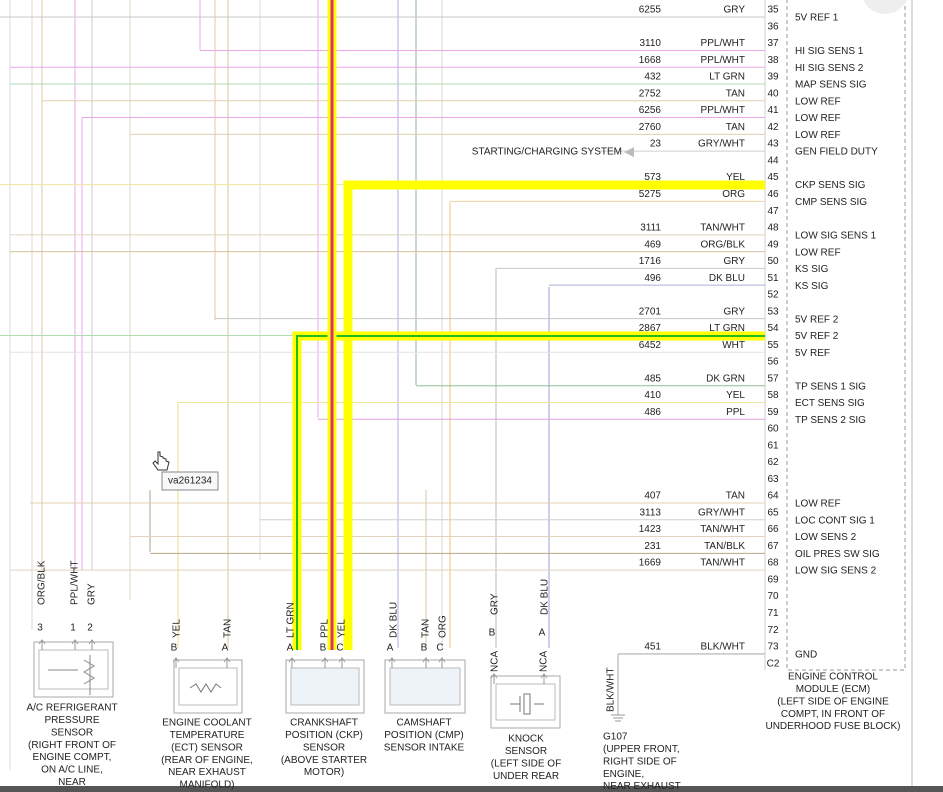  What do you see at coordinates (832, 726) in the screenshot?
I see `component-name: UNDERHOOD FUSE BLOCK)` at bounding box center [832, 726].